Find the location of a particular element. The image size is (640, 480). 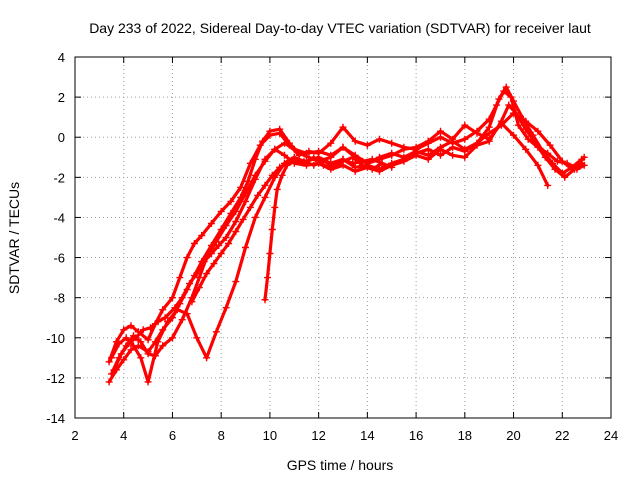

y-tick-label: 0 is located at coordinates (61, 137).